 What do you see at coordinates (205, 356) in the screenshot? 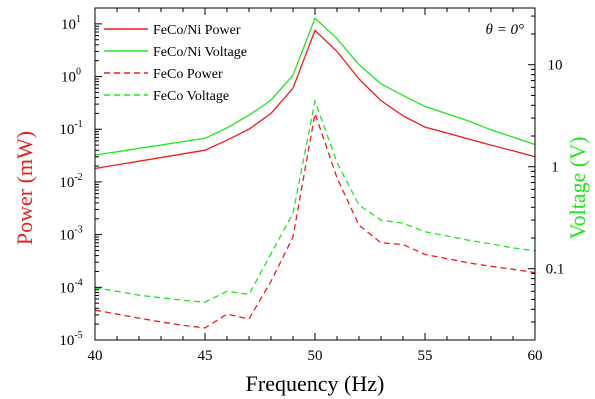
I see `x-tick-label: 45` at bounding box center [205, 356].